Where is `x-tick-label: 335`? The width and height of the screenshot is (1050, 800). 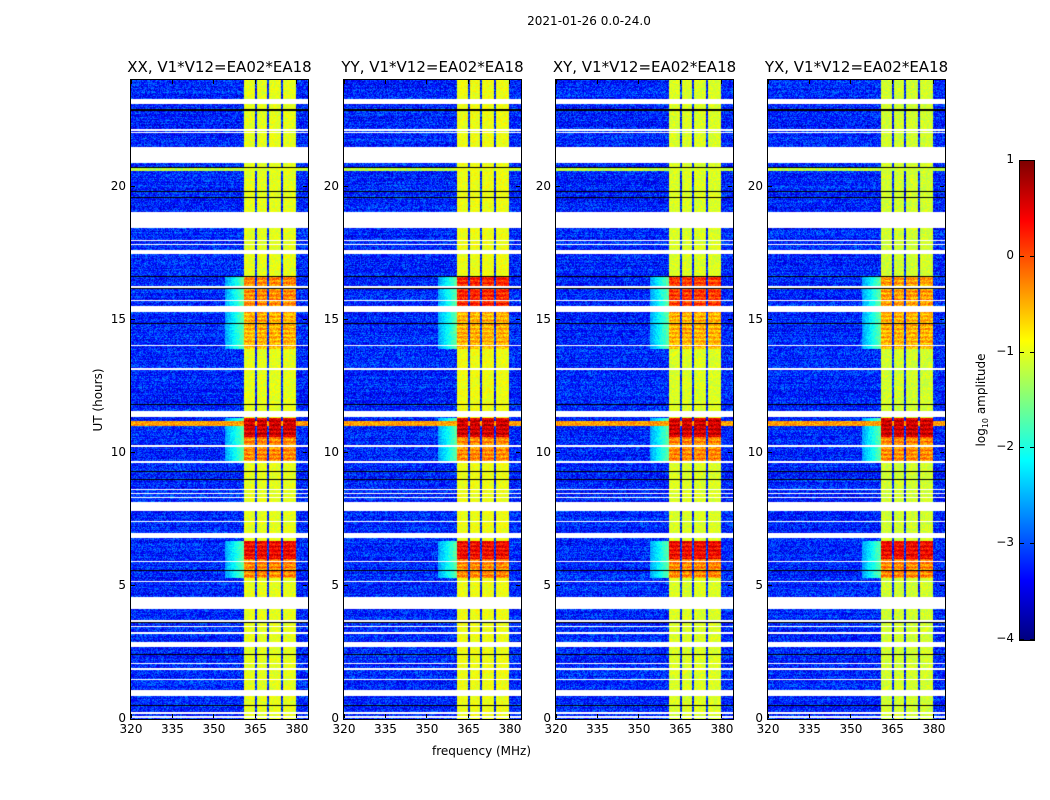 x-tick-label: 335 is located at coordinates (597, 729).